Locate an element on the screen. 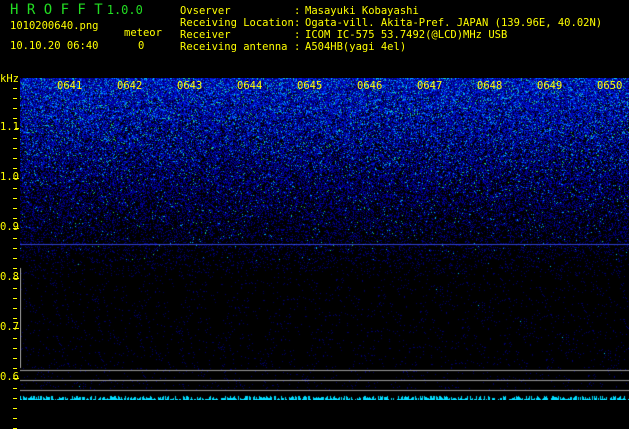 The height and width of the screenshot is (429, 629). info-label-location: Receiving Location is located at coordinates (237, 23).